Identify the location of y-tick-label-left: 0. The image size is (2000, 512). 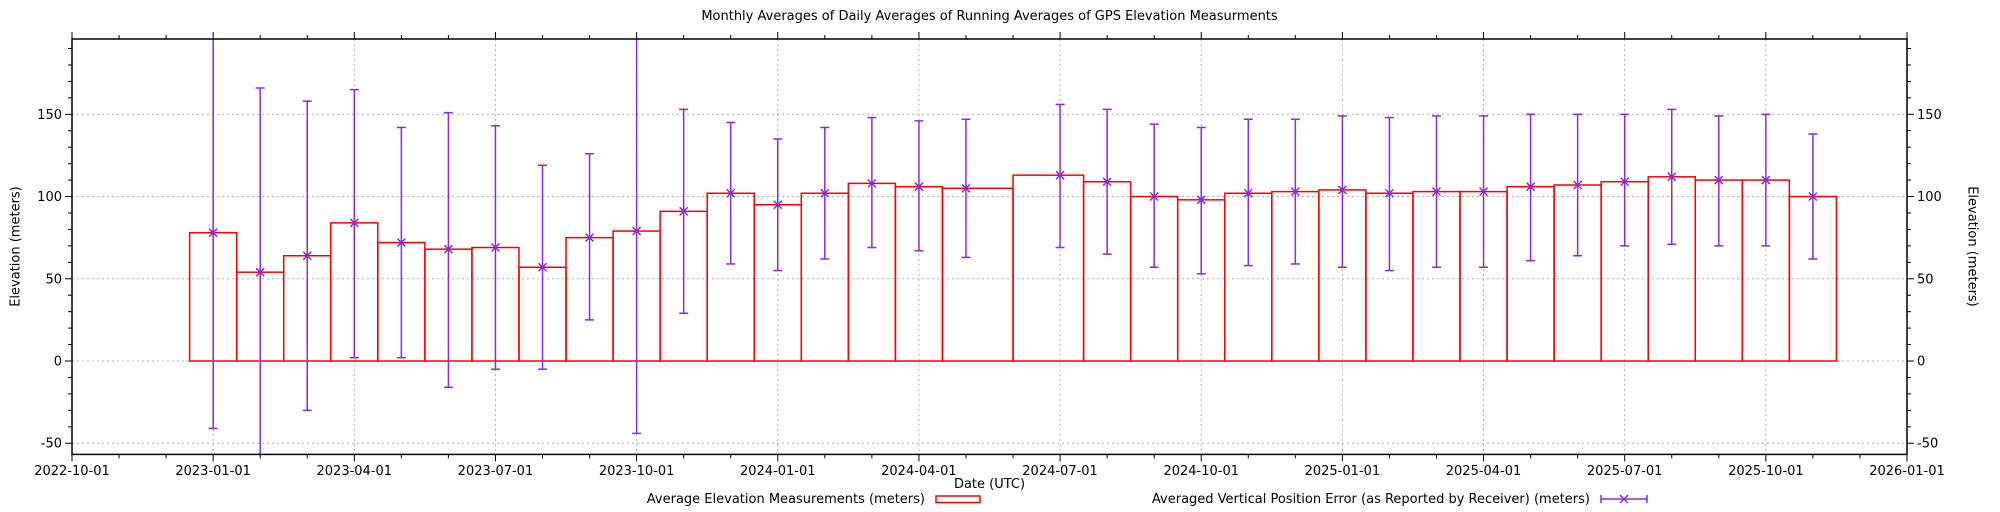
(58, 362).